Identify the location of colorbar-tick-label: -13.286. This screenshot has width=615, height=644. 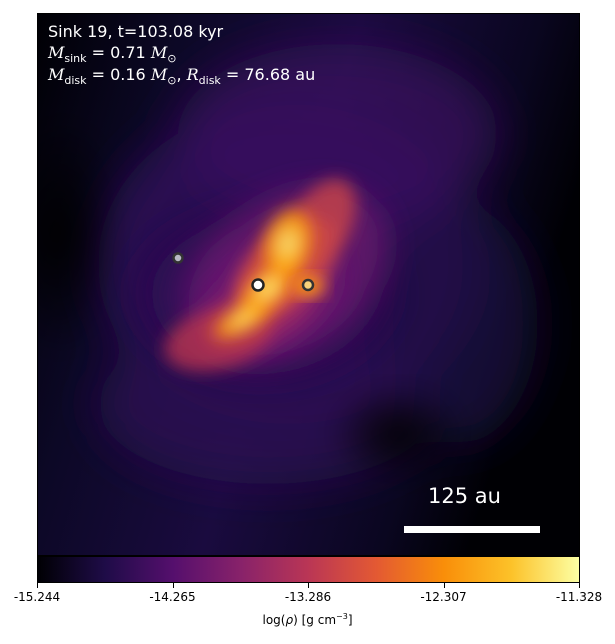
(308, 597).